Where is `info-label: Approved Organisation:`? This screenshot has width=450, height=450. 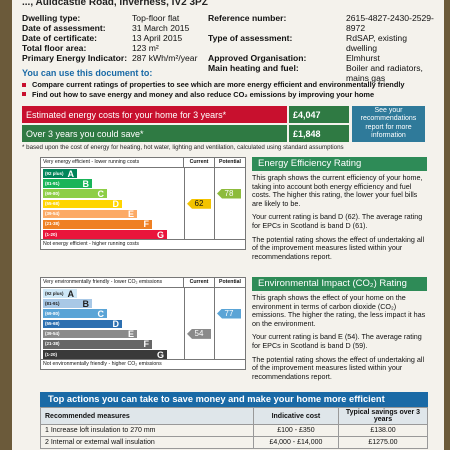 info-label: Approved Organisation: is located at coordinates (257, 58).